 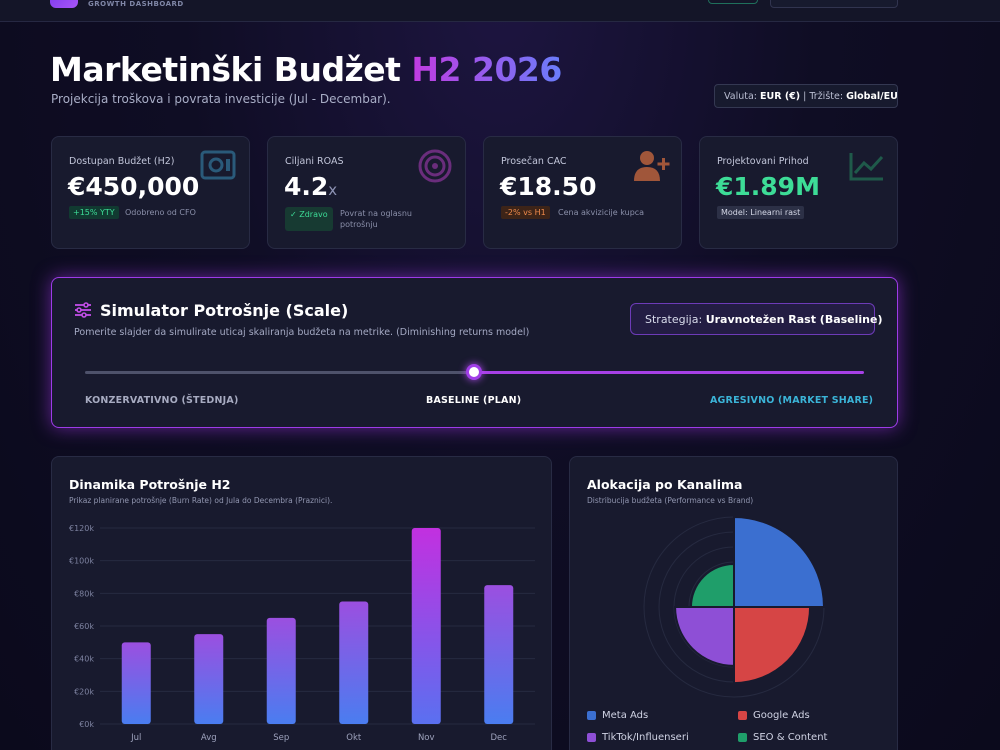 I want to click on kpi-badge: -2% vs H1, so click(x=525, y=212).